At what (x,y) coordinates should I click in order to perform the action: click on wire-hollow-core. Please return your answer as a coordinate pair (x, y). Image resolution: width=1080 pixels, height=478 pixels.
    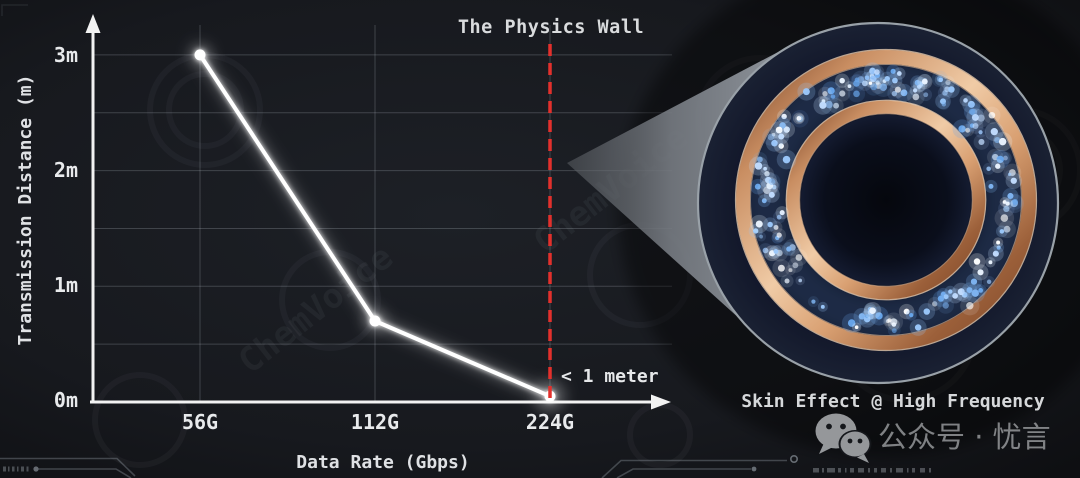
    Looking at the image, I should click on (886, 200).